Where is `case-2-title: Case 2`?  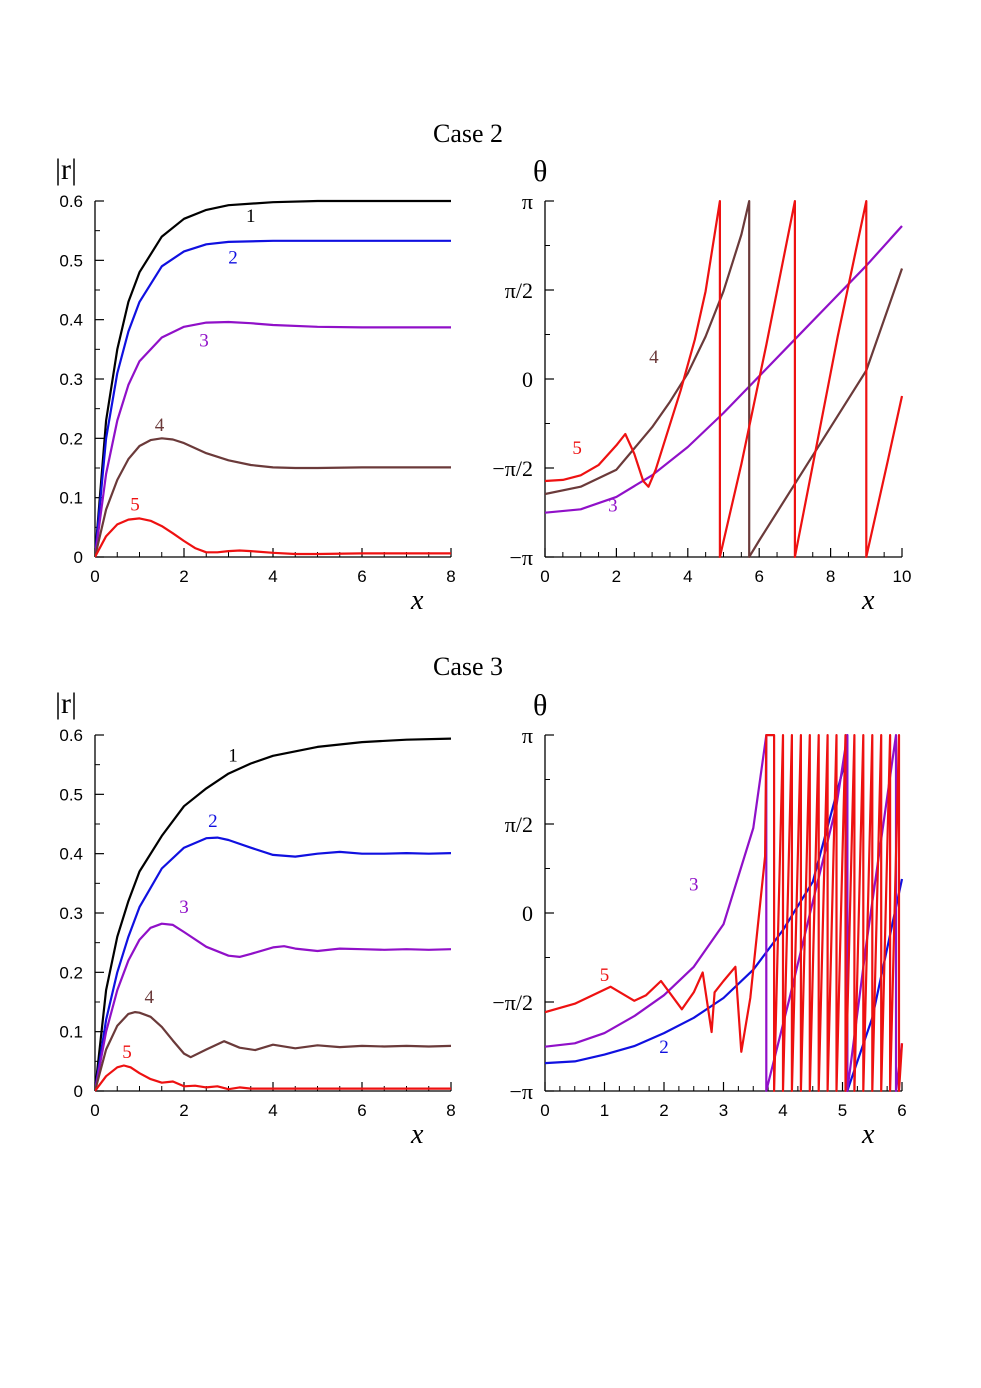 case-2-title: Case 2 is located at coordinates (468, 133).